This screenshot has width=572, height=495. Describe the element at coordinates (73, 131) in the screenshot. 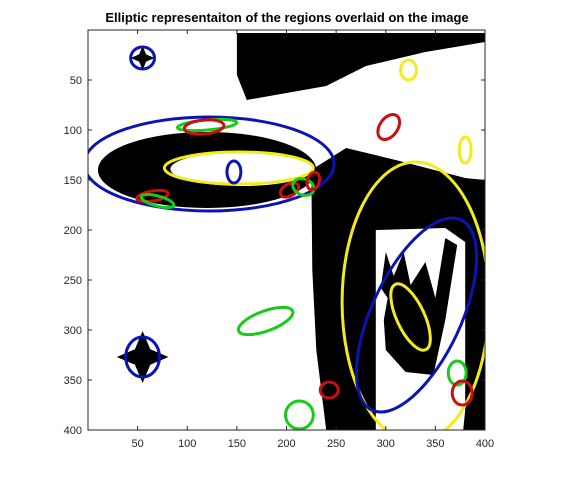

I see `y-tick-label: 100` at that location.